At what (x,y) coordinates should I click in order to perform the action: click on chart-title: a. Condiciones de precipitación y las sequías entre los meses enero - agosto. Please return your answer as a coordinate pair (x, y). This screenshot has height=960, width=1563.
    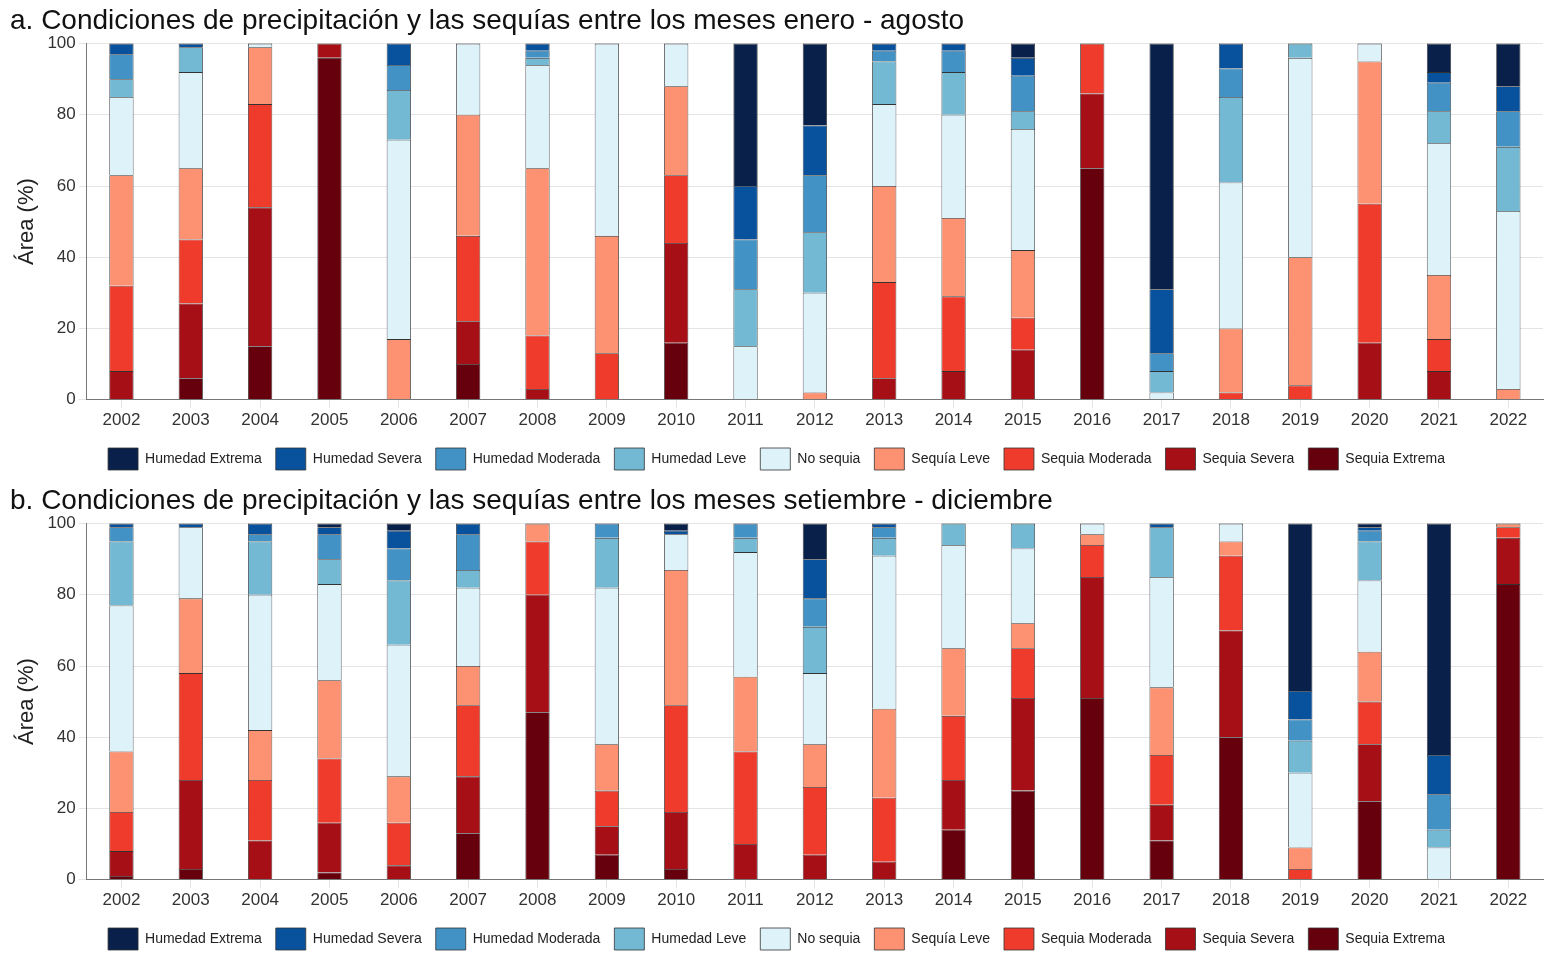
    Looking at the image, I should click on (487, 19).